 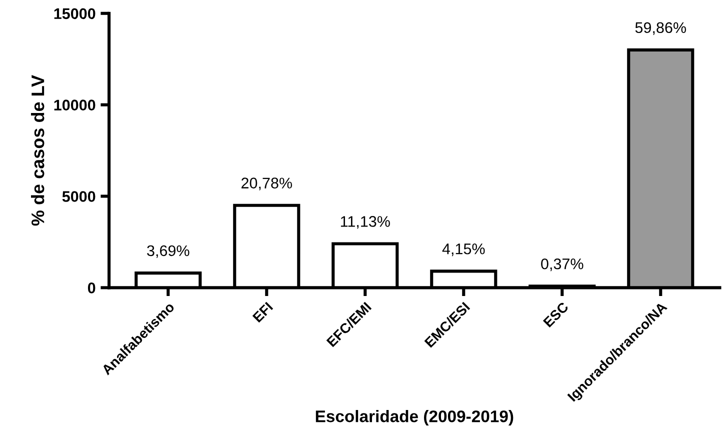 What do you see at coordinates (463, 250) in the screenshot?
I see `annotation: 4,15%` at bounding box center [463, 250].